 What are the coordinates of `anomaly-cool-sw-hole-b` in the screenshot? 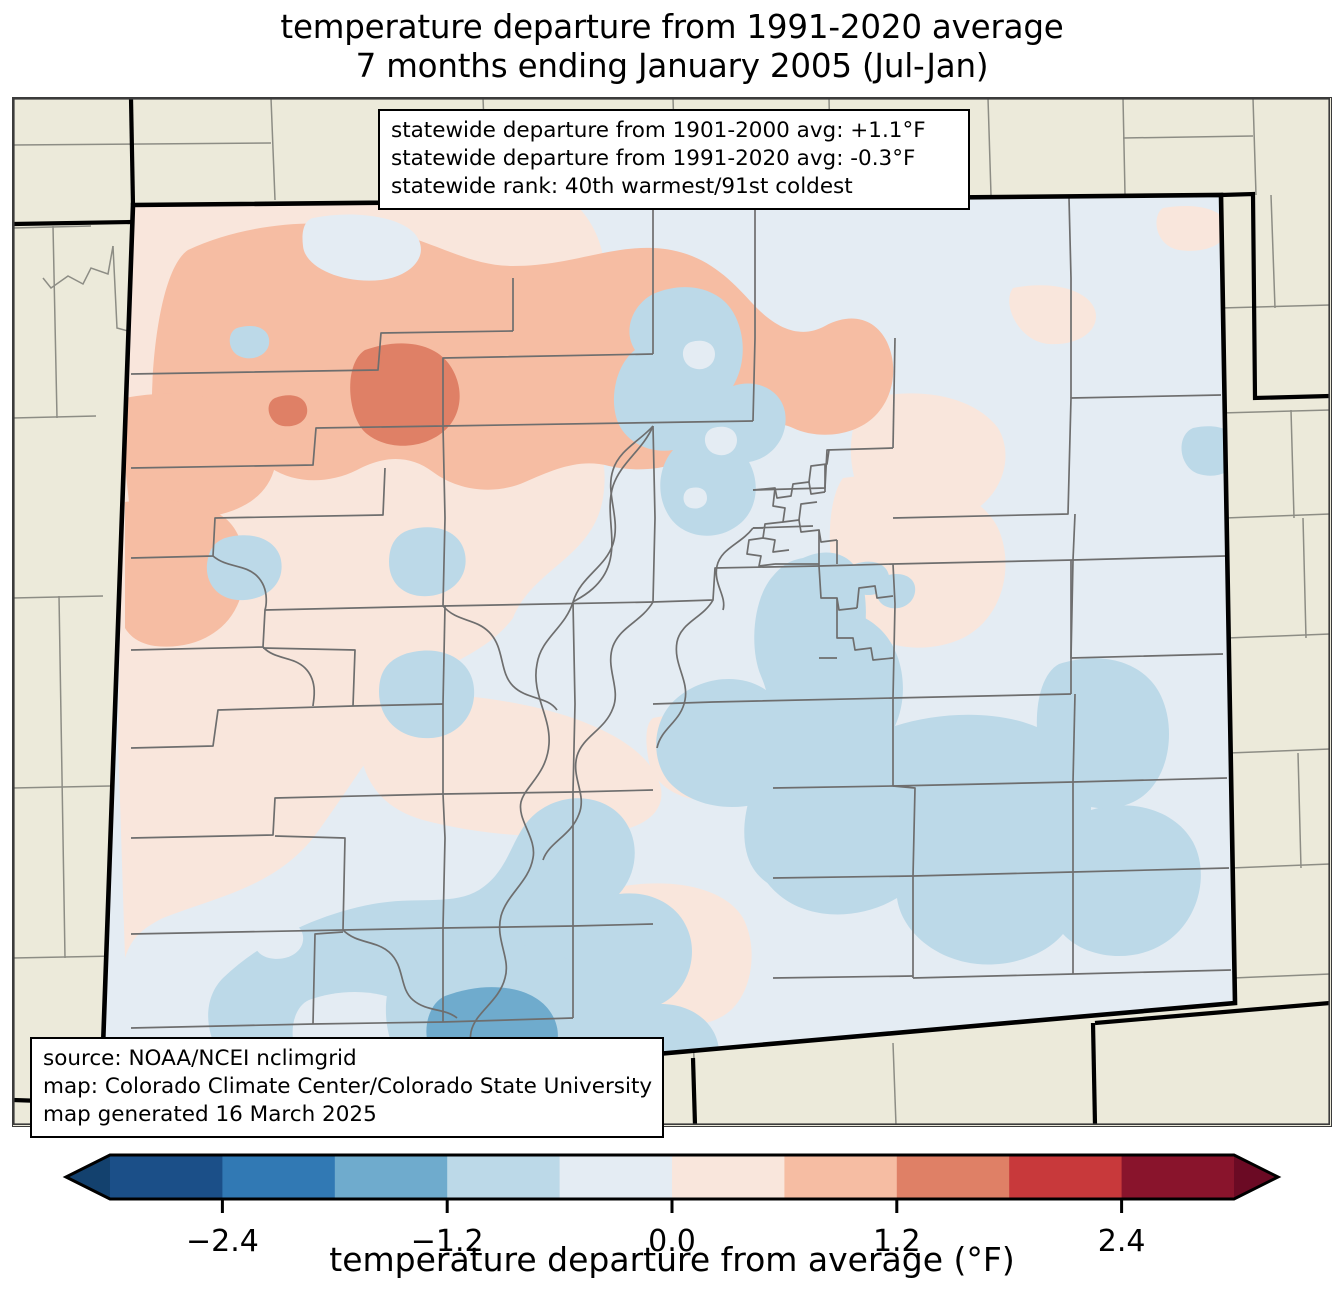 It's located at (278, 939).